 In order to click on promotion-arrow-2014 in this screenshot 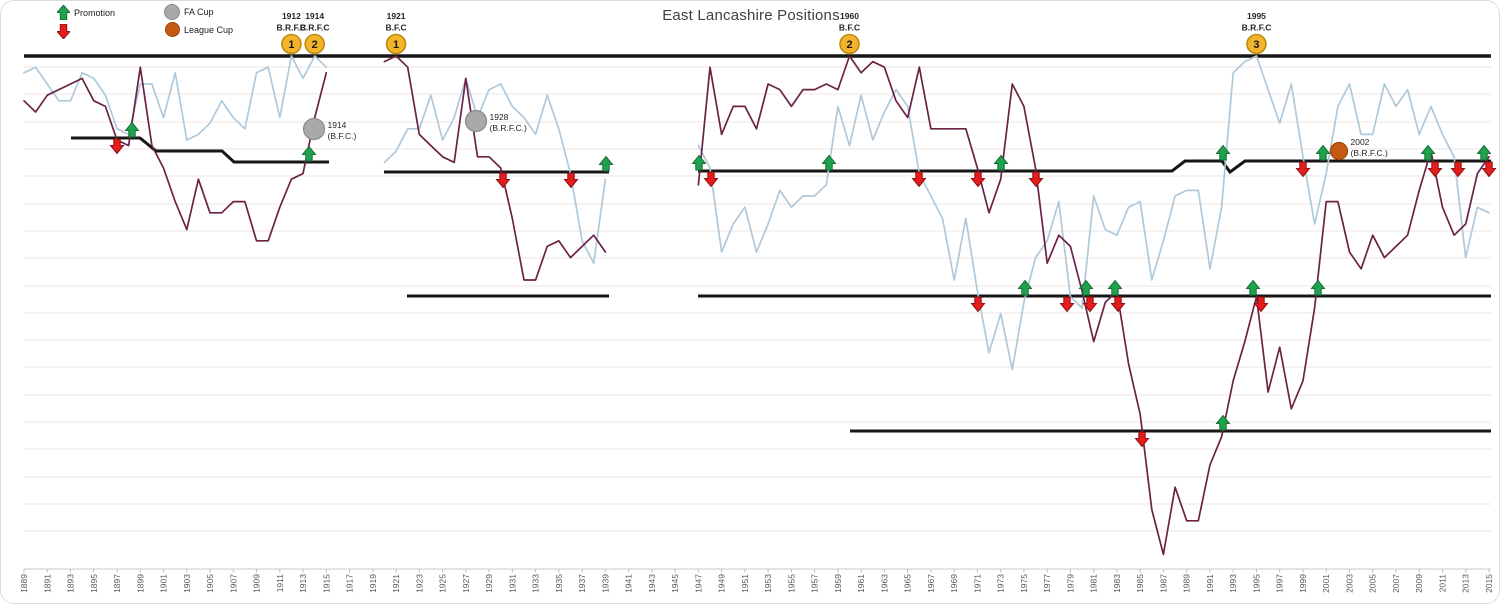, I will do `click(1484, 152)`.